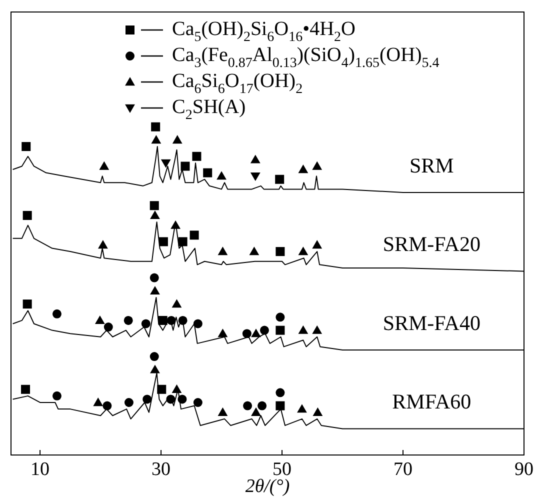 The height and width of the screenshot is (497, 536). I want to click on legend-label: C$_{2}$SH(A), so click(209, 109).